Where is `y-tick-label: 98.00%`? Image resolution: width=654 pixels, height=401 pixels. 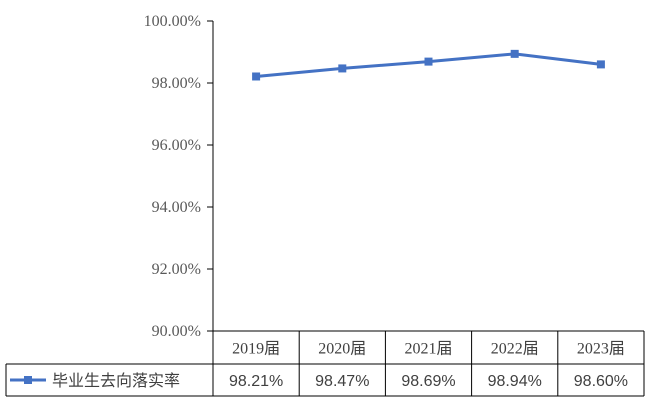 y-tick-label: 98.00% is located at coordinates (176, 83).